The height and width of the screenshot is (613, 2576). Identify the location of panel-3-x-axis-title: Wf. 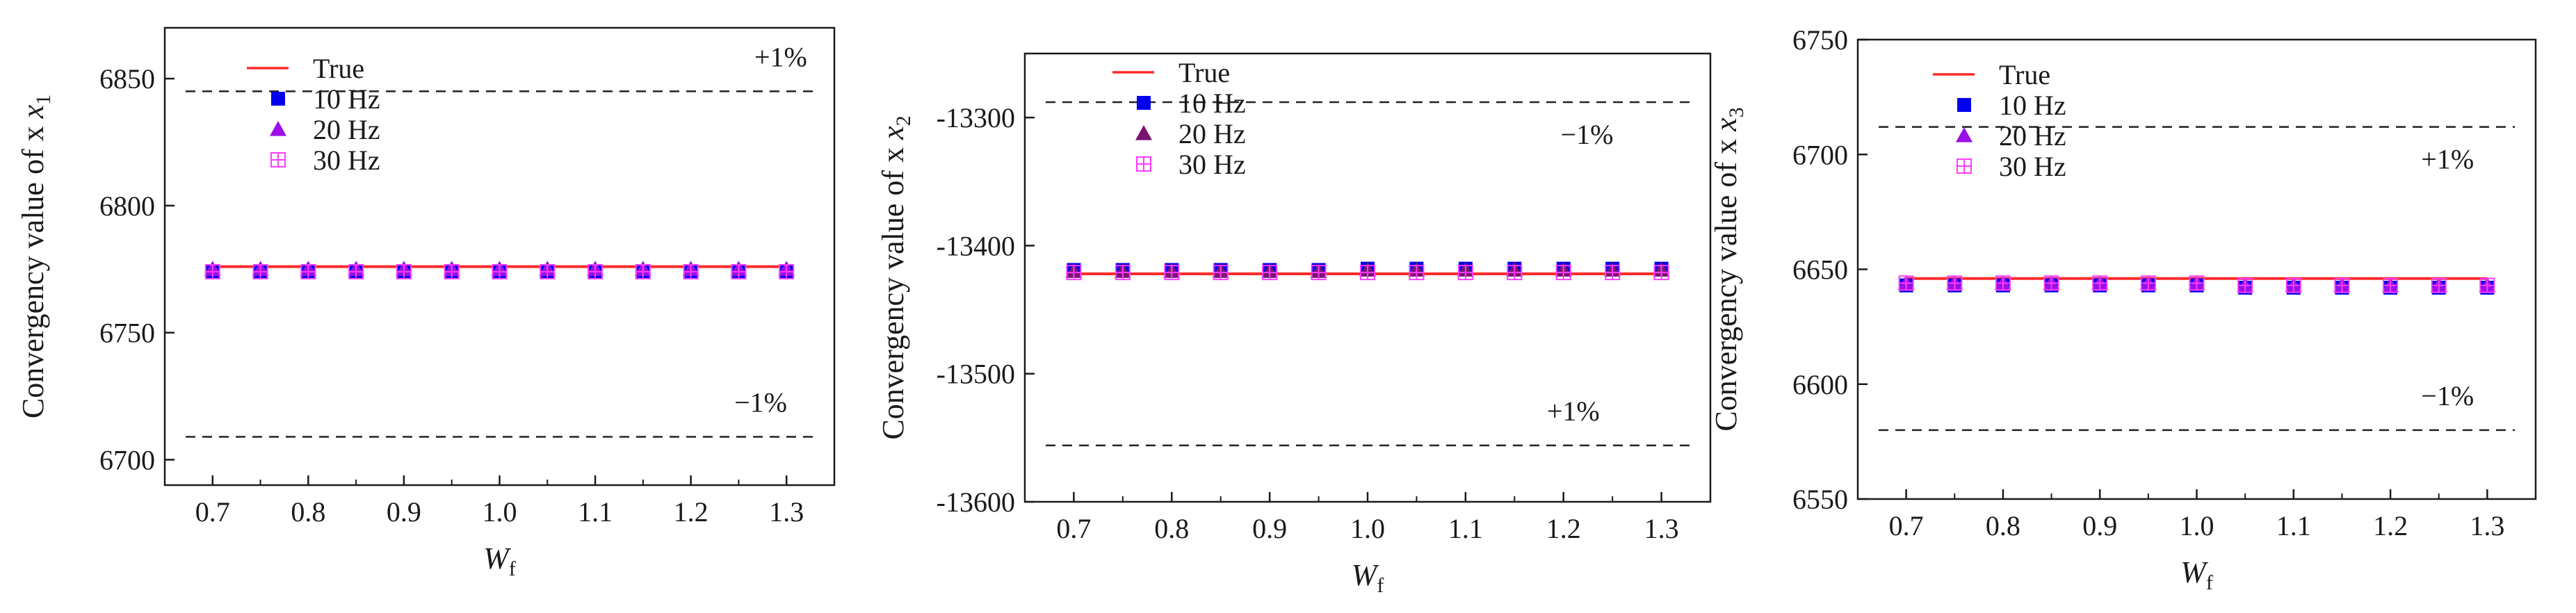
(2196, 574).